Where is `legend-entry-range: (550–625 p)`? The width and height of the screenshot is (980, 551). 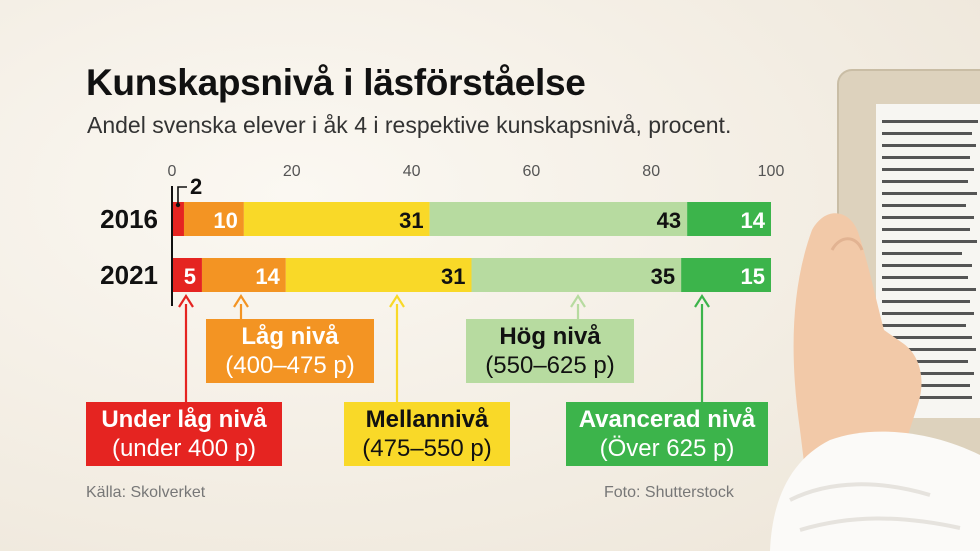
legend-entry-range: (550–625 p) is located at coordinates (550, 365).